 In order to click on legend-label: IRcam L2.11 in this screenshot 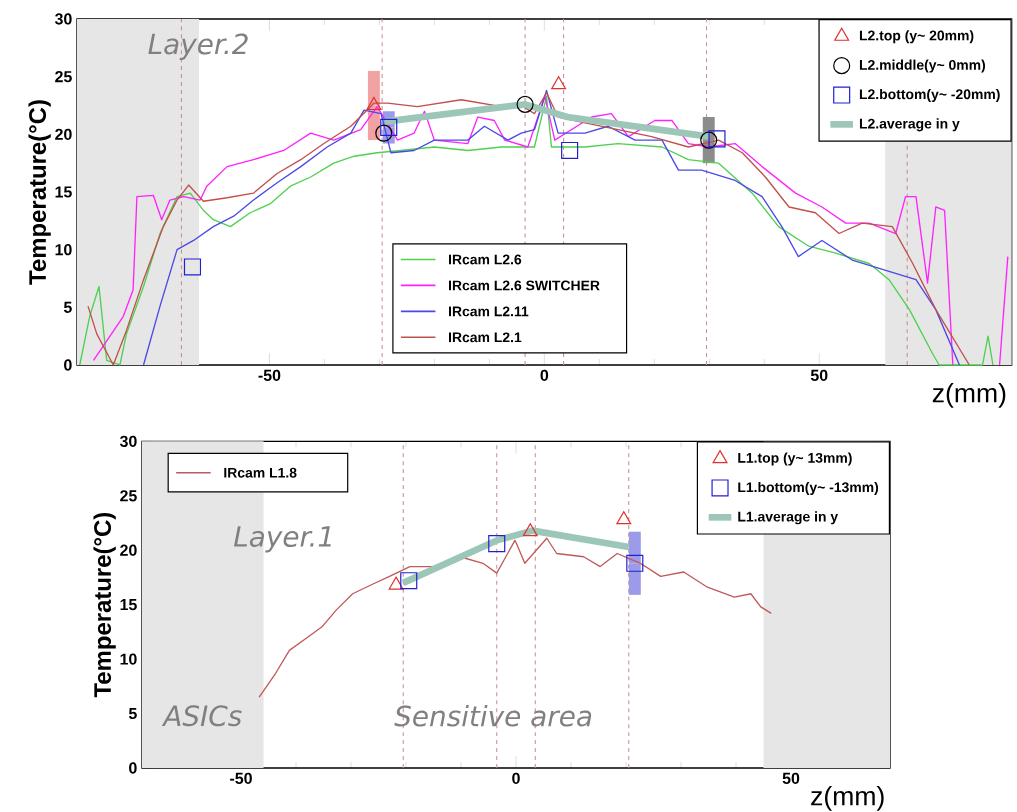, I will do `click(489, 311)`.